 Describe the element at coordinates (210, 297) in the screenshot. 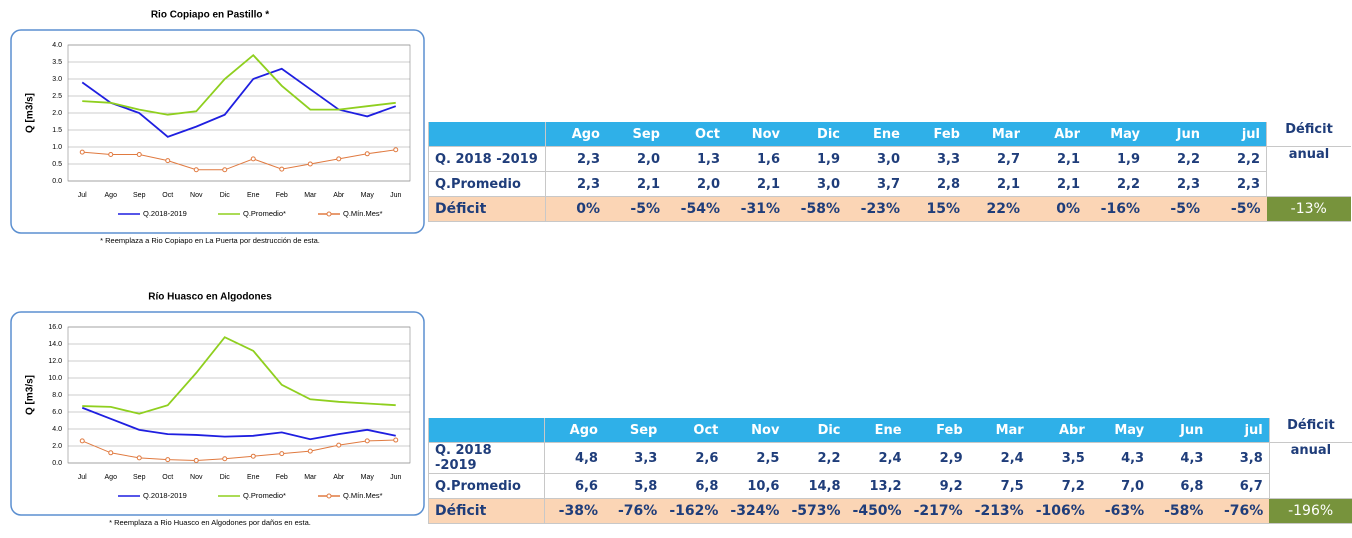

I see `chart-title: Río Huasco en Algodones` at that location.